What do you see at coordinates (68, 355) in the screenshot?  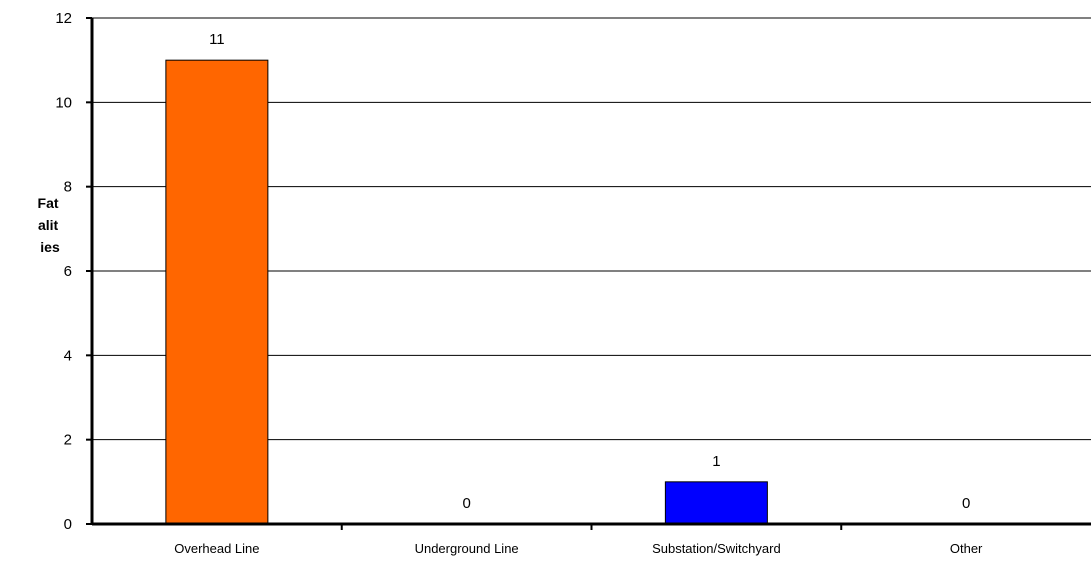 I see `y-tick-label: 4` at bounding box center [68, 355].